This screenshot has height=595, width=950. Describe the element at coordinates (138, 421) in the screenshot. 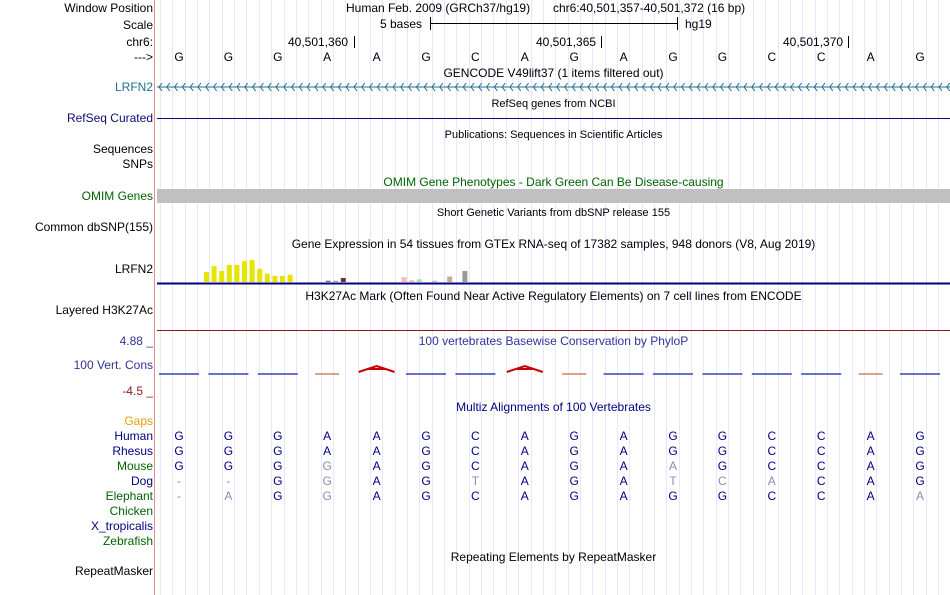

I see `gaps-label: Gaps` at that location.